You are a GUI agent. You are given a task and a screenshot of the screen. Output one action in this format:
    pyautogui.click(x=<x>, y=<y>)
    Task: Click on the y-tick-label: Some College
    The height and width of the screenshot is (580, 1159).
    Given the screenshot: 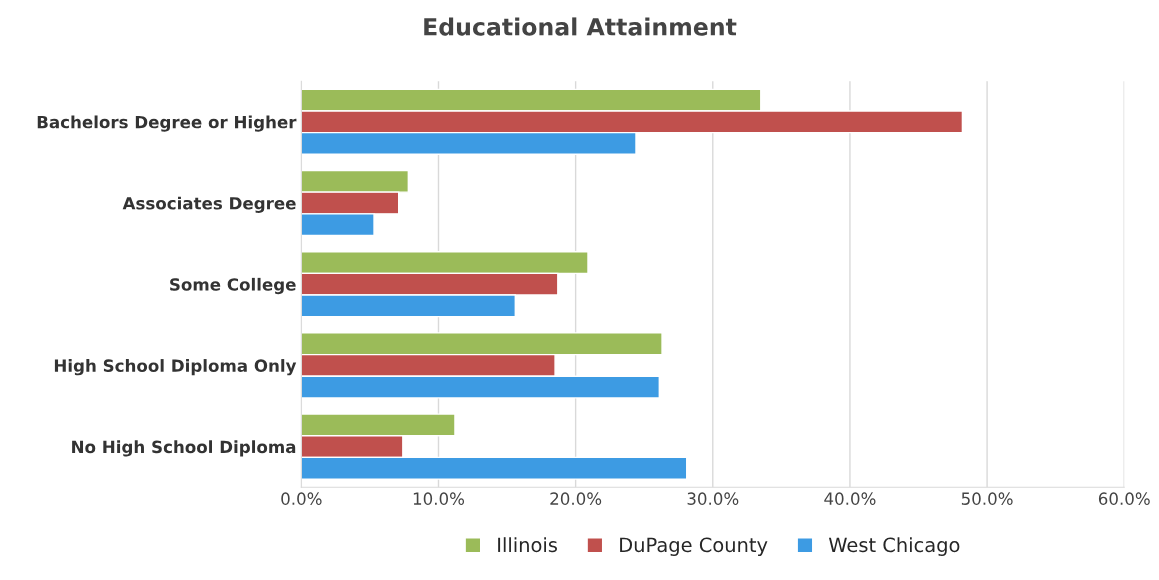 What is the action you would take?
    pyautogui.click(x=233, y=286)
    